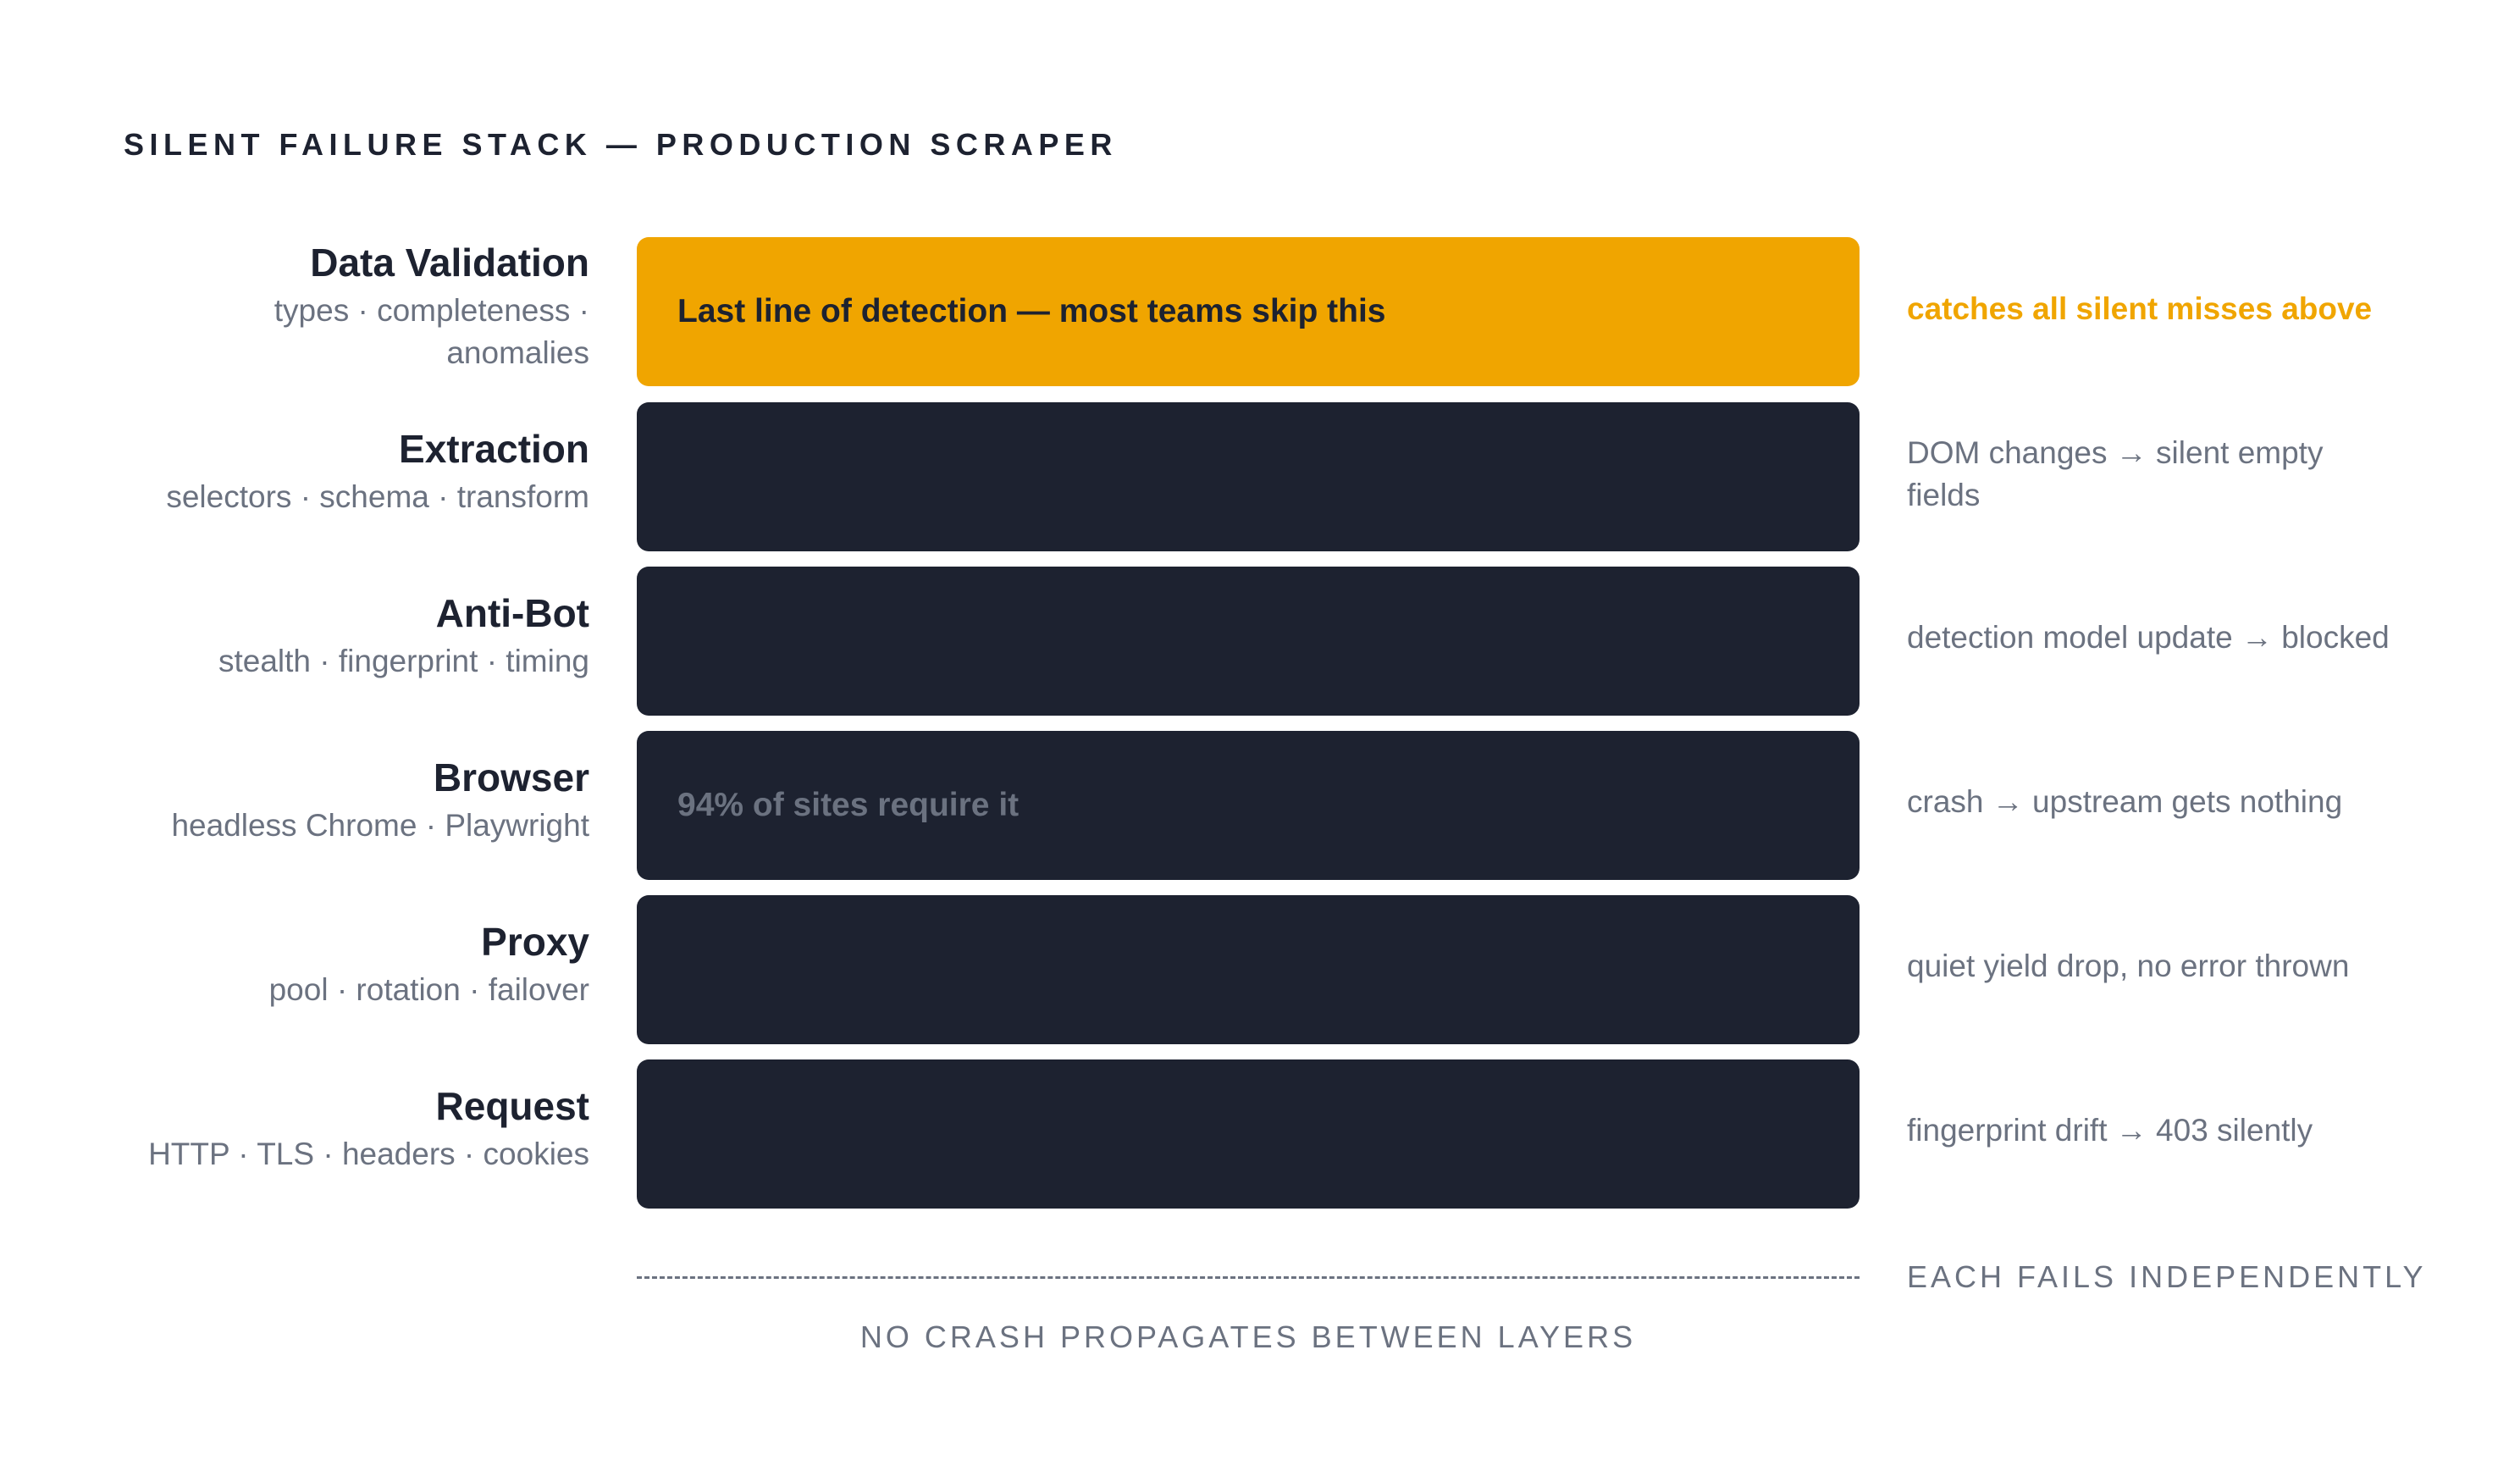  Describe the element at coordinates (318, 799) in the screenshot. I see `layer-label-browser: Browser headless Chrome · Playwright` at that location.